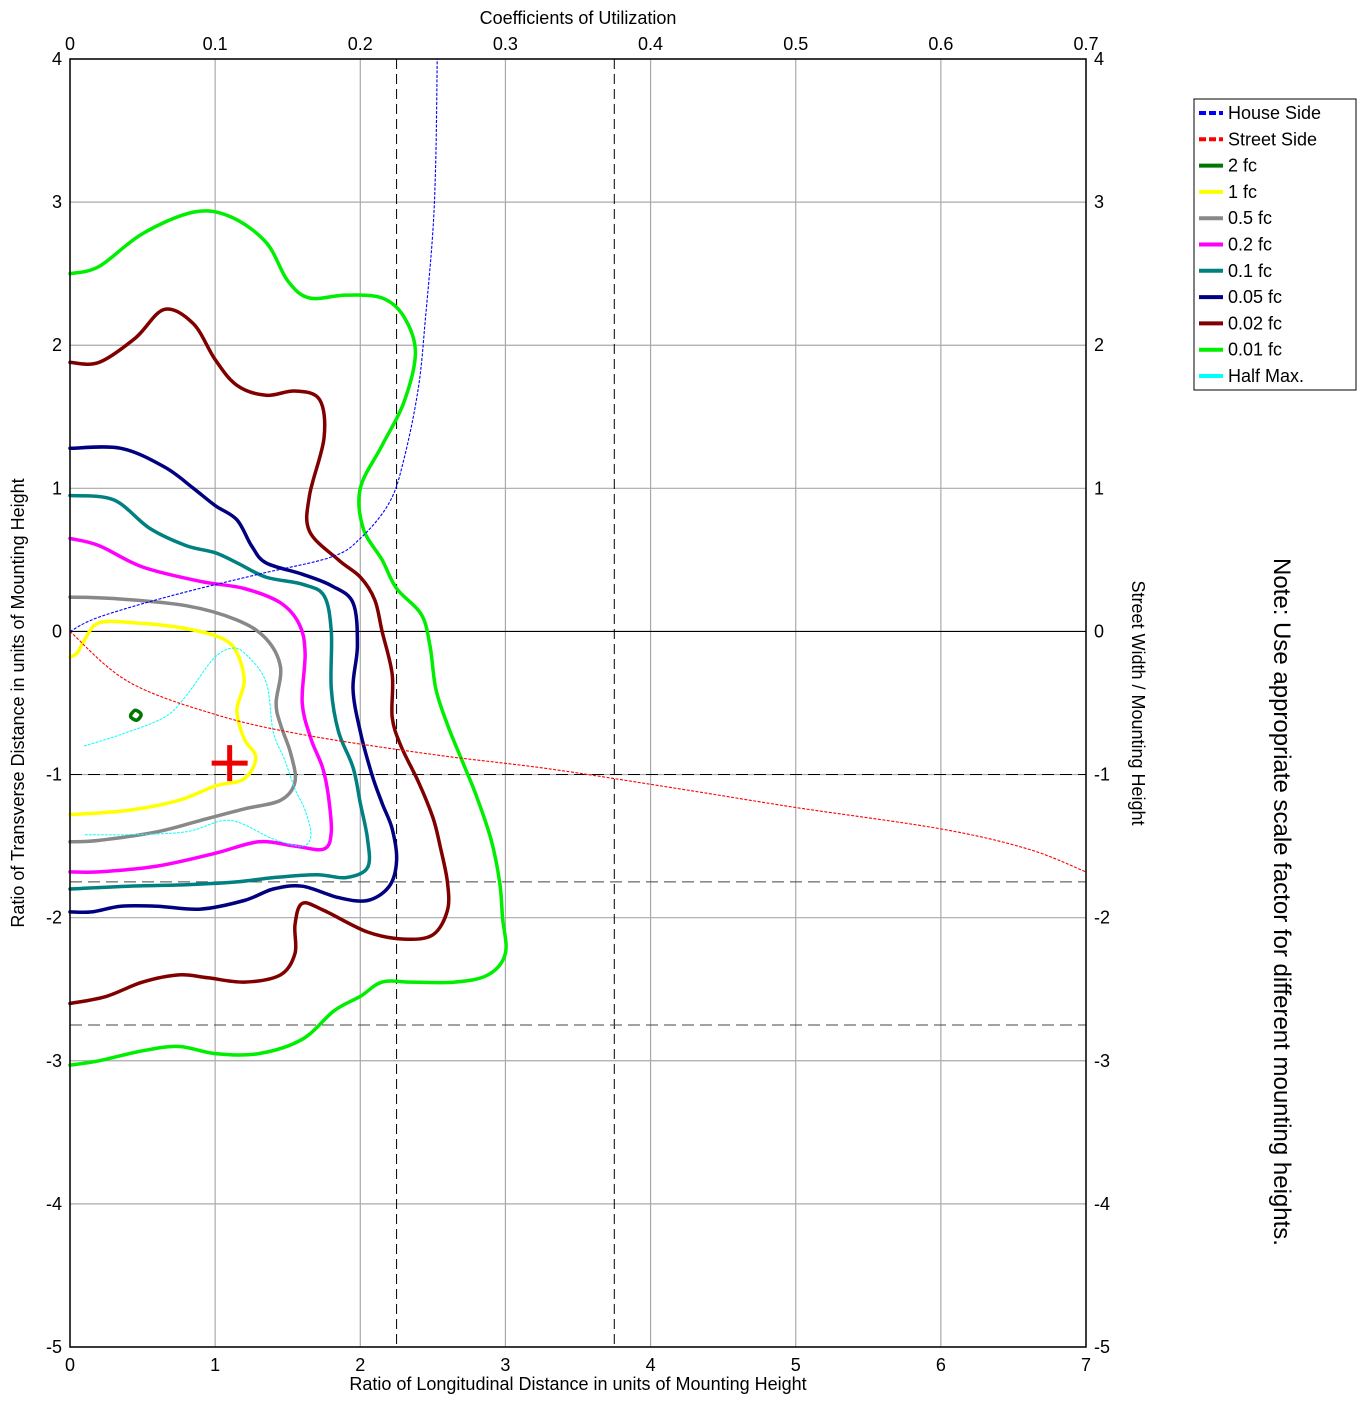 This screenshot has height=1403, width=1360. I want to click on x-tick-label: 4, so click(651, 1365).